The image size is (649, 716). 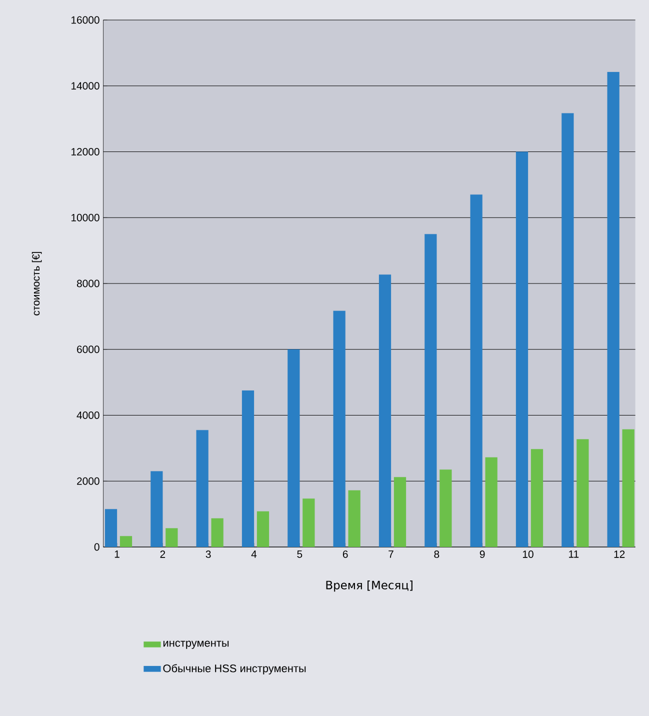 I want to click on x-tick-label: 5, so click(x=299, y=554).